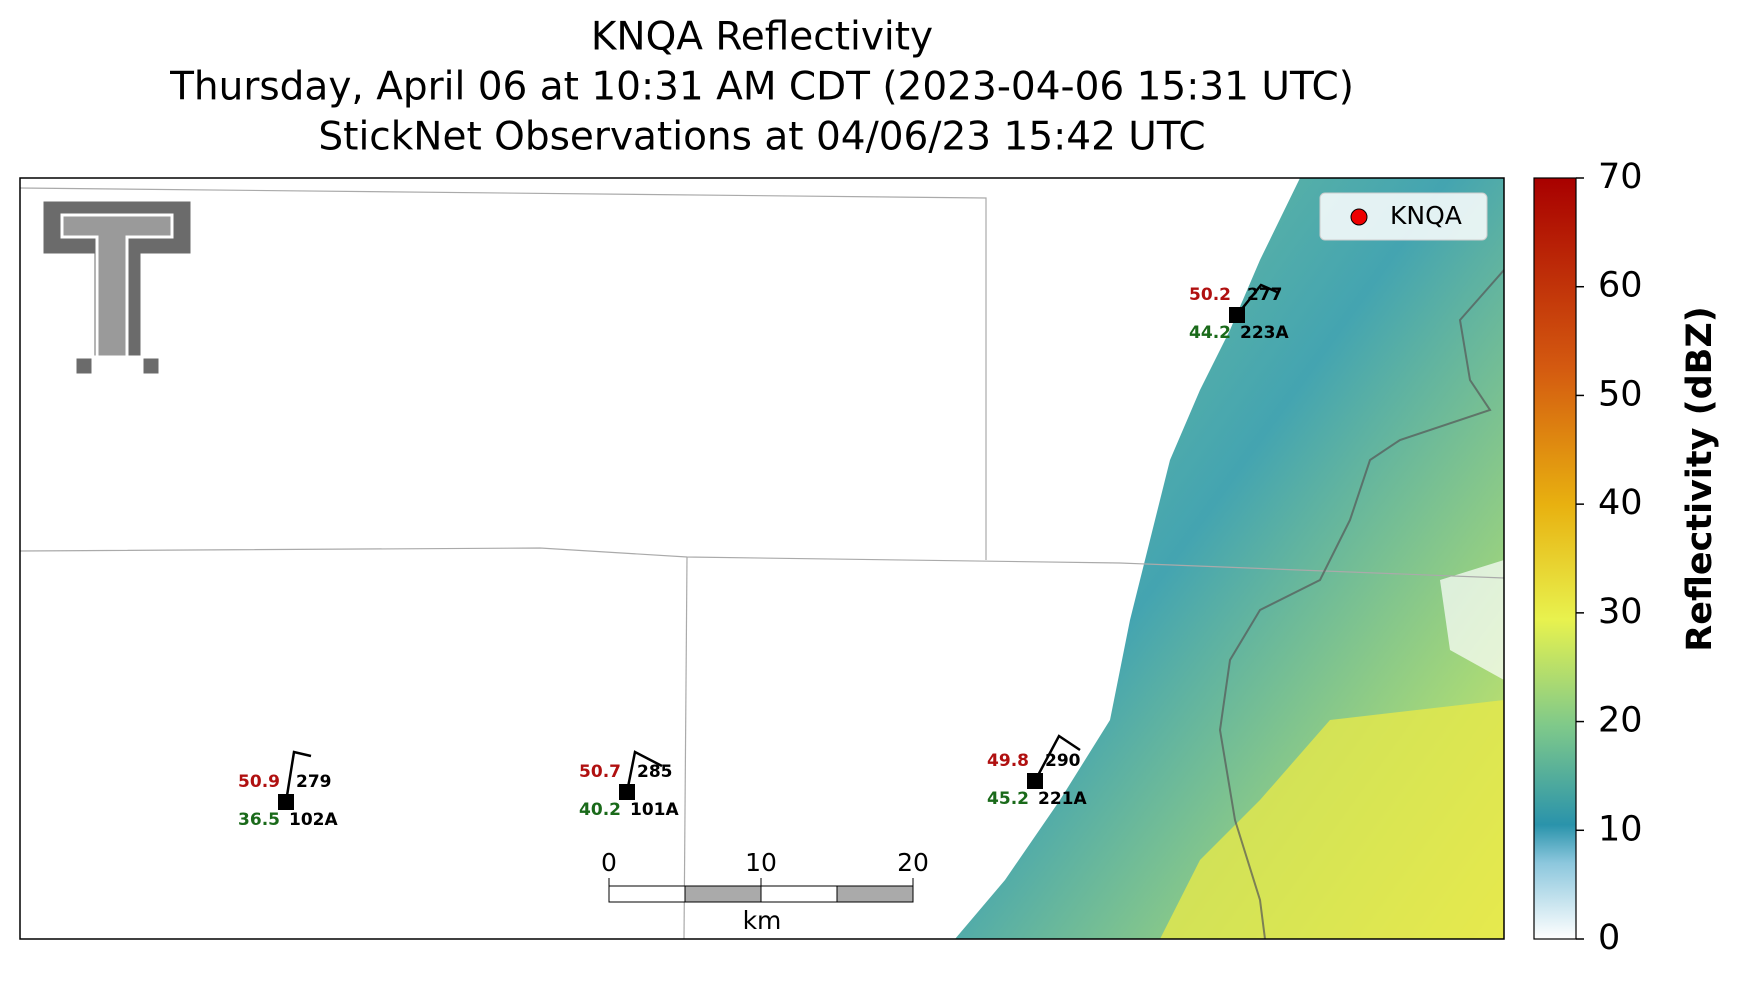 The width and height of the screenshot is (1738, 983). Describe the element at coordinates (1626, 557) in the screenshot. I see `colorbar: Reflectivity (dBZ) 0 10 20 30 40 50 60 70` at that location.